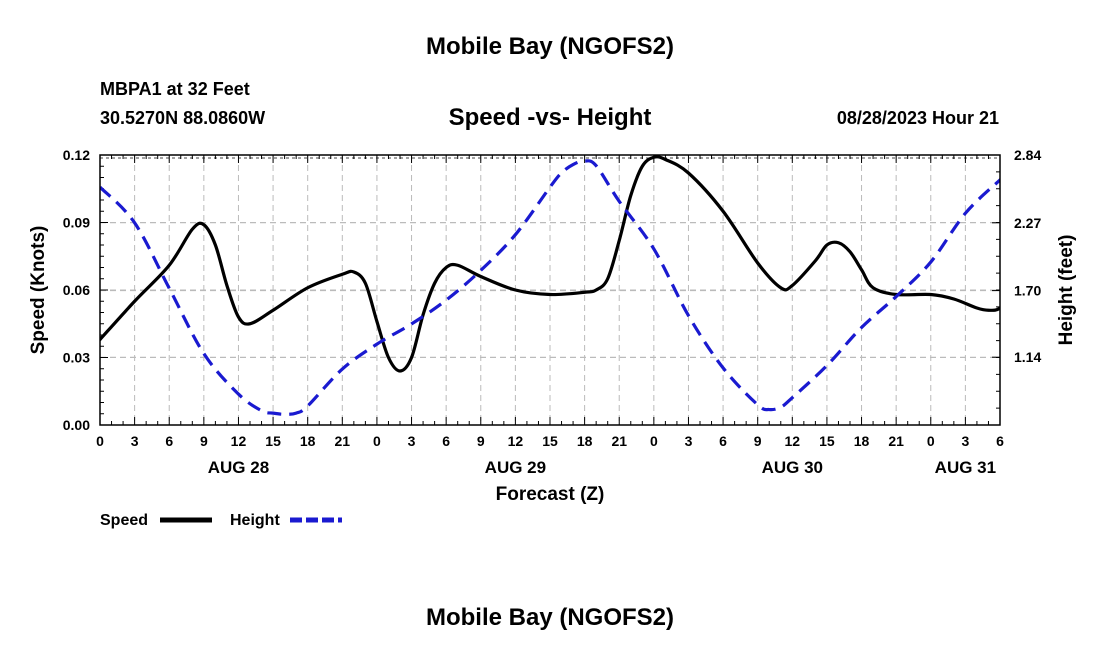 Image resolution: width=1100 pixels, height=650 pixels. What do you see at coordinates (182, 118) in the screenshot?
I see `station-coords: 30.5270N 88.0860W` at bounding box center [182, 118].